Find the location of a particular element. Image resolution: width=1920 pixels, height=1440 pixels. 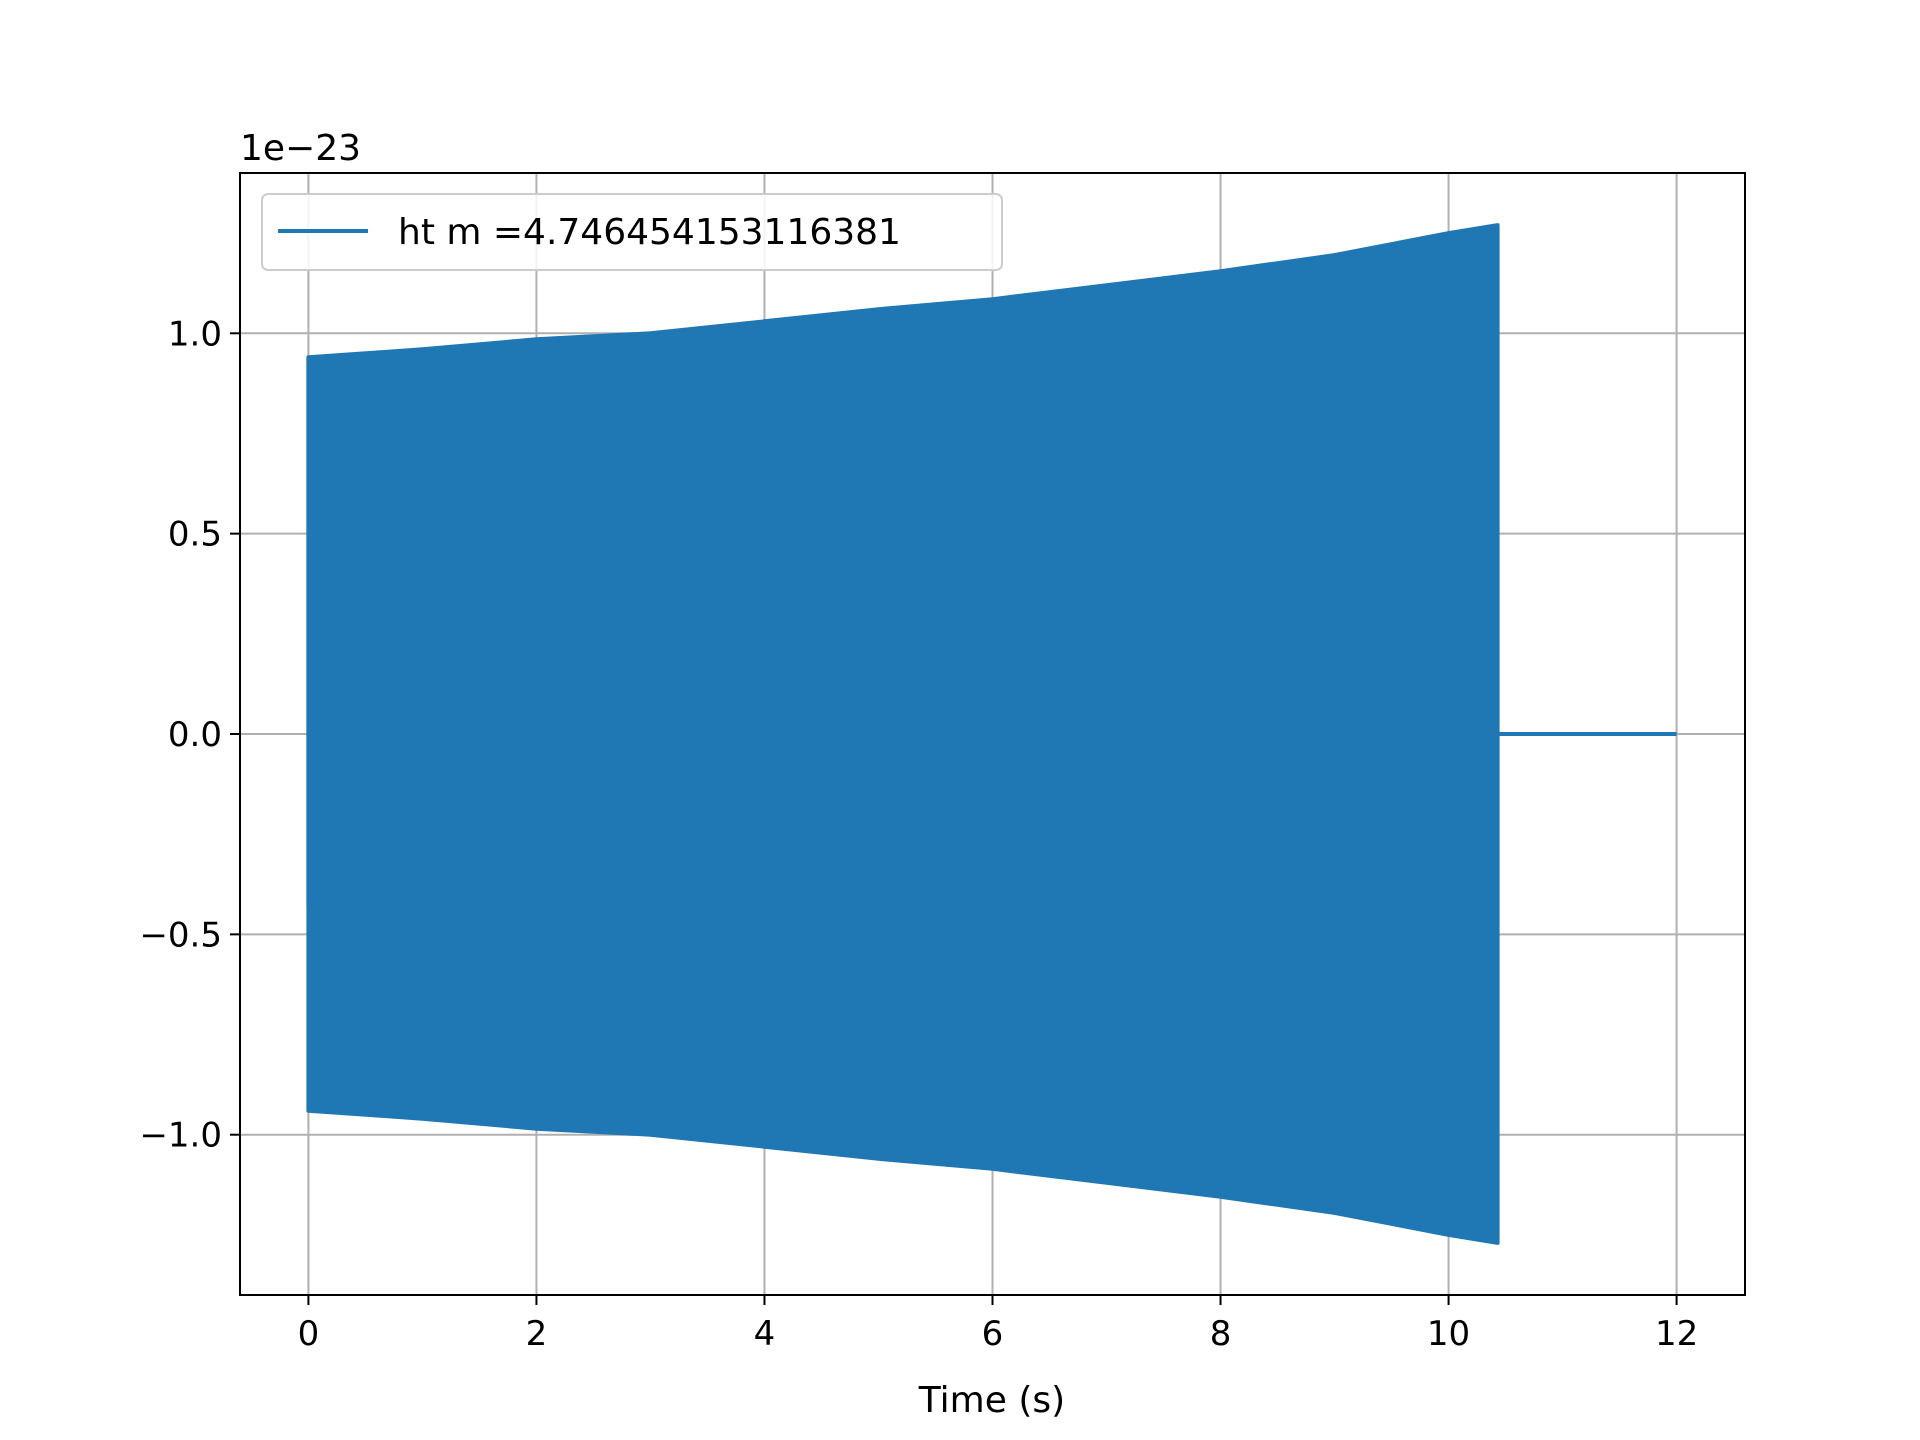

legend-box is located at coordinates (632, 232).